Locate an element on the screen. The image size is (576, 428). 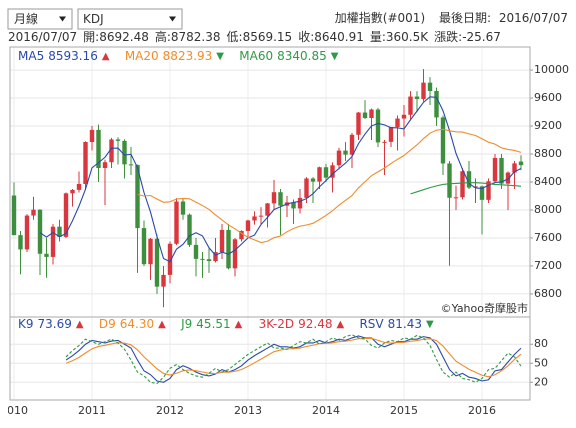
last-date: 2016/07/07 is located at coordinates (533, 18).